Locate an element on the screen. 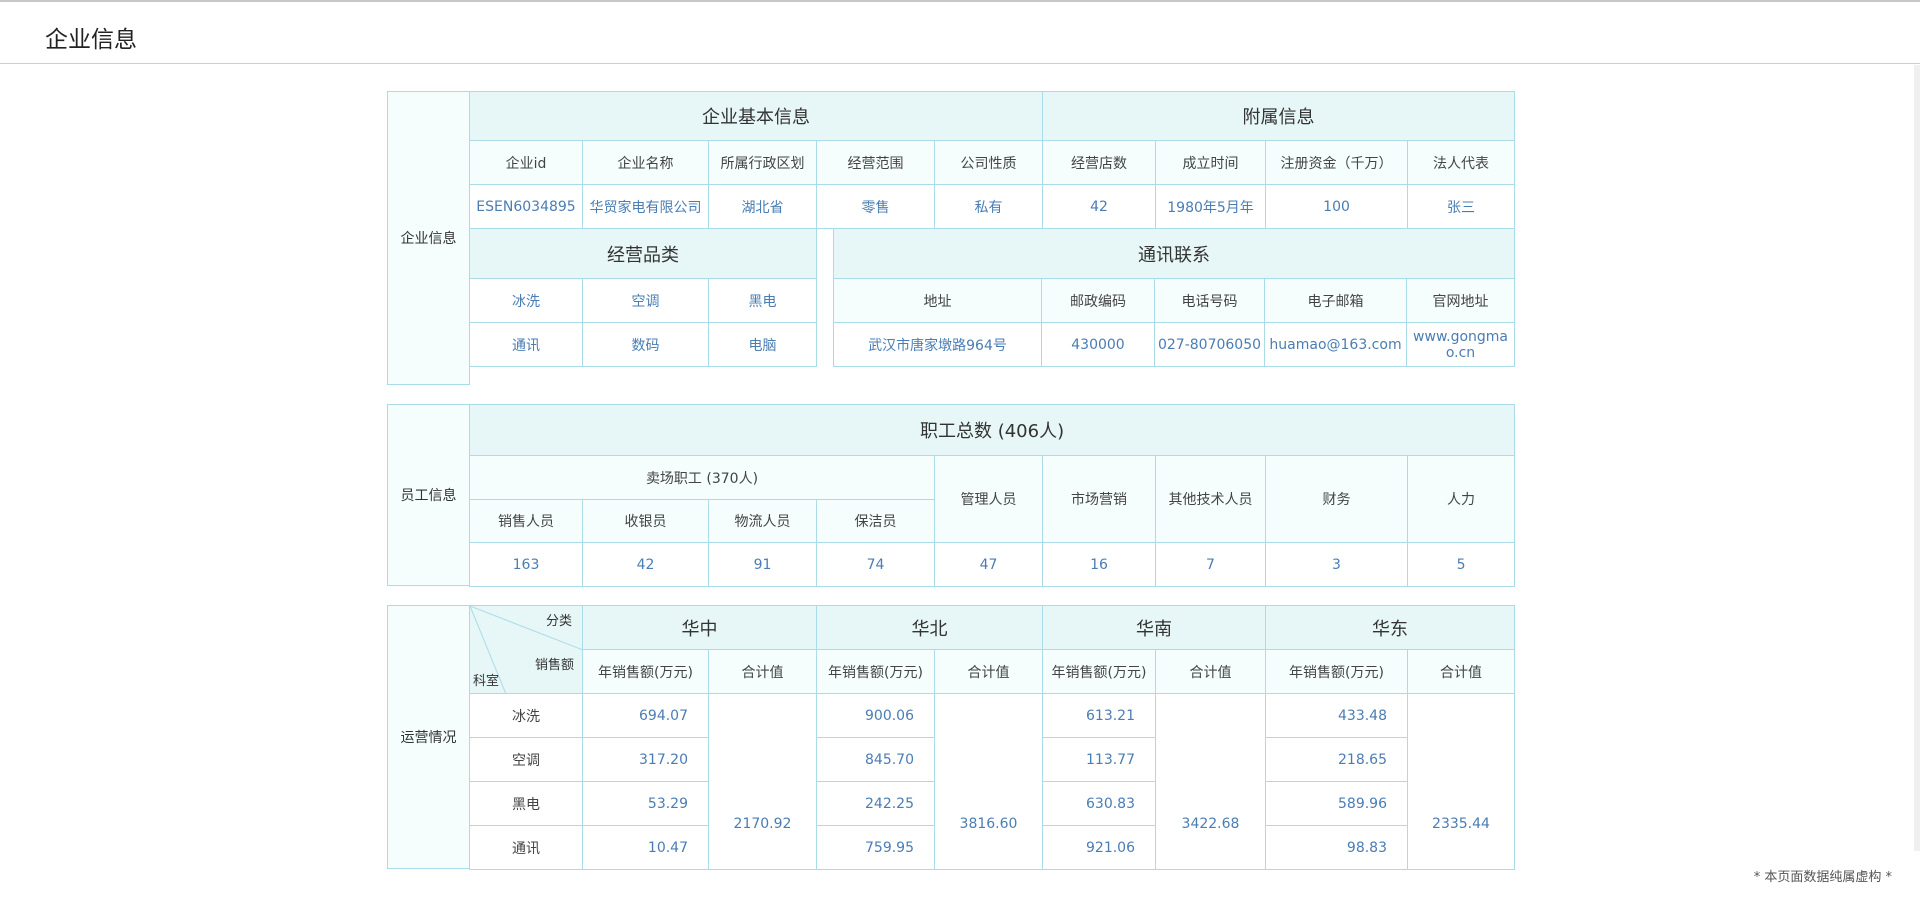 The width and height of the screenshot is (1920, 904). sales-value-cell: 317.20 is located at coordinates (645, 759).